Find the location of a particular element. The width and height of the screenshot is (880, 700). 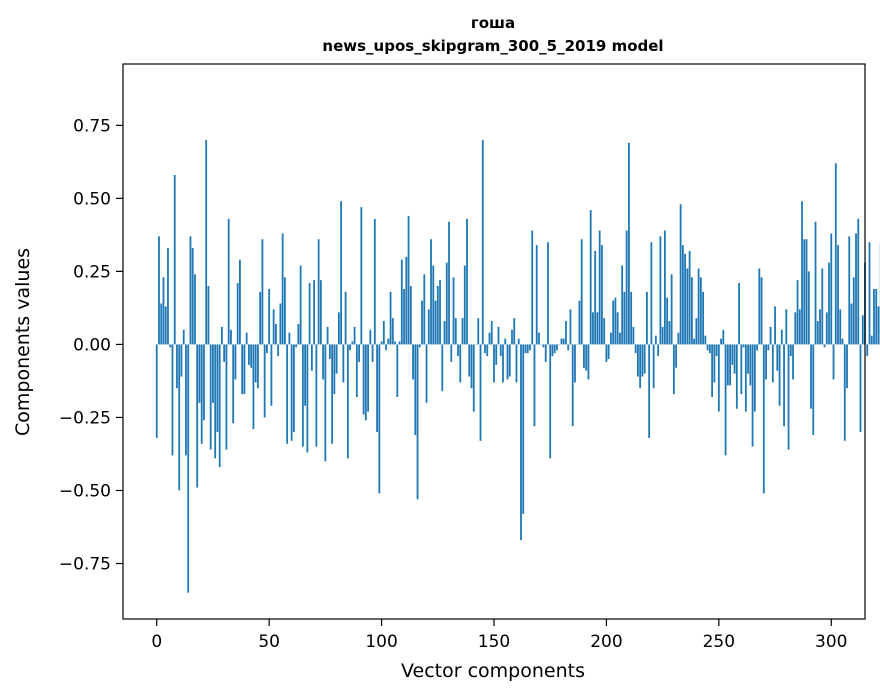

x-tick-label: 250 is located at coordinates (719, 642).